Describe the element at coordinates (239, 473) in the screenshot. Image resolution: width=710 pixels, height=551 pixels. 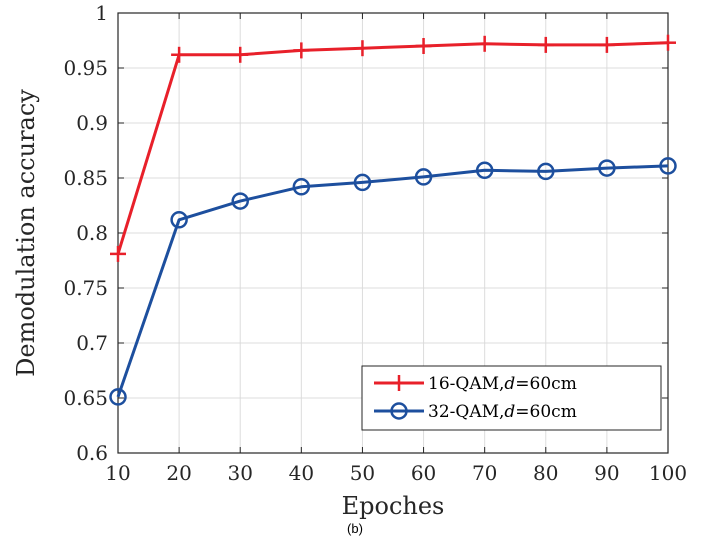
I see `x-tick-label: 30` at that location.